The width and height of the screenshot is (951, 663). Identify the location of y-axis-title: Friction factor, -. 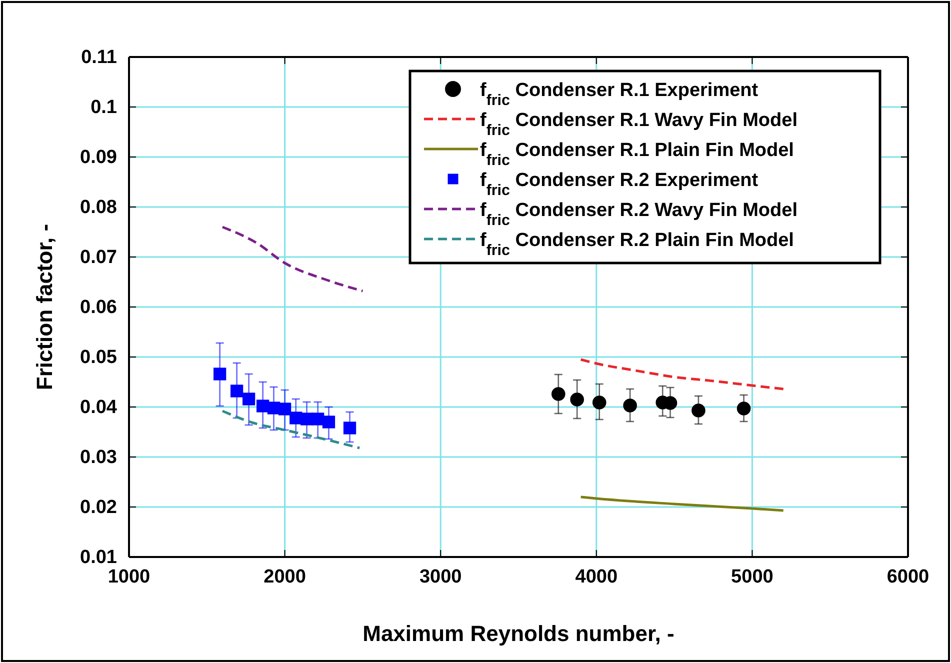
(44, 307).